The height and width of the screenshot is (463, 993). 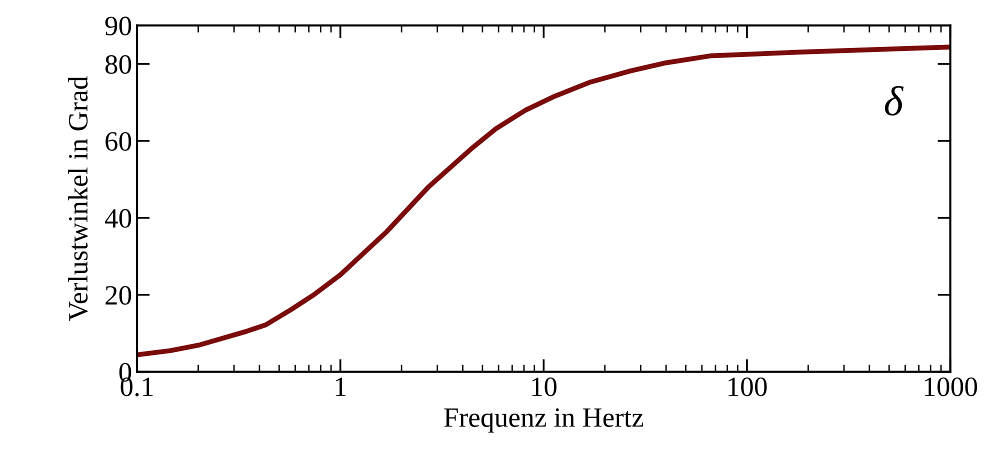 What do you see at coordinates (118, 26) in the screenshot?
I see `y-tick-label: 90` at bounding box center [118, 26].